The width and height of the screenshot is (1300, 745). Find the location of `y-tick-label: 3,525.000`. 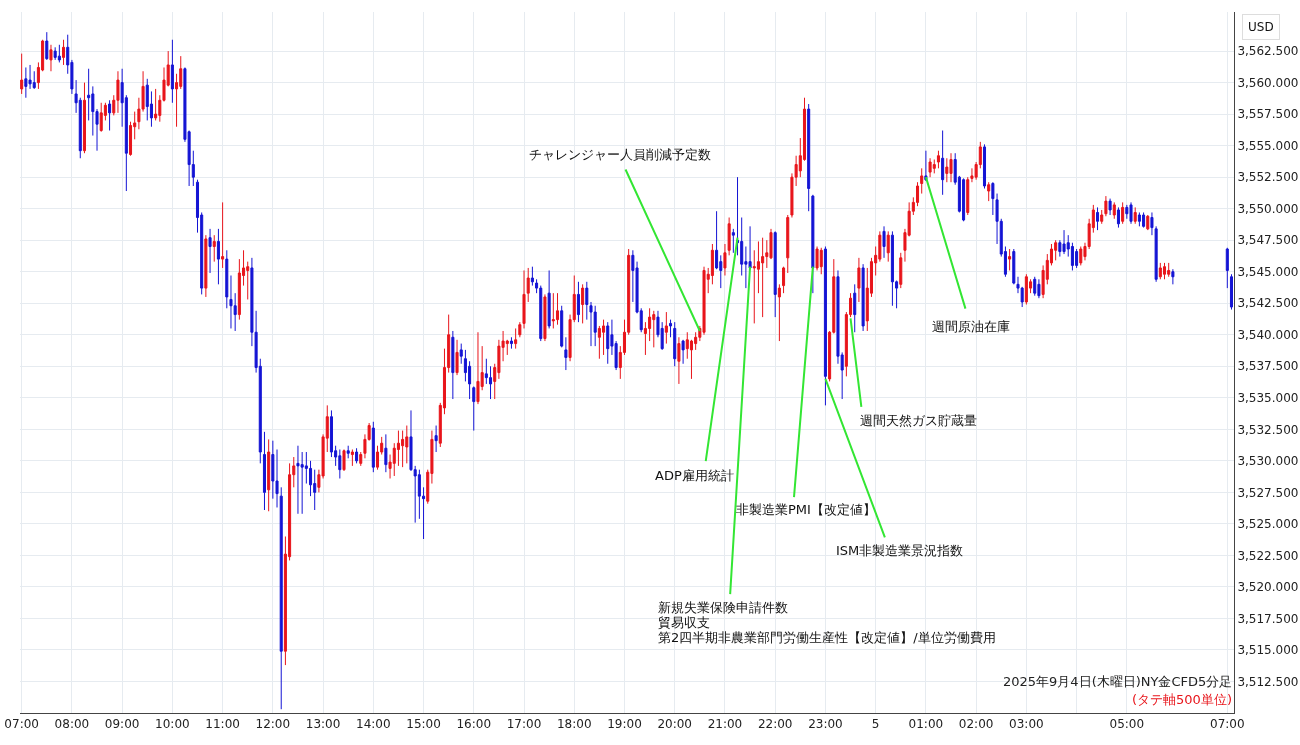

y-tick-label: 3,525.000 is located at coordinates (1268, 524).